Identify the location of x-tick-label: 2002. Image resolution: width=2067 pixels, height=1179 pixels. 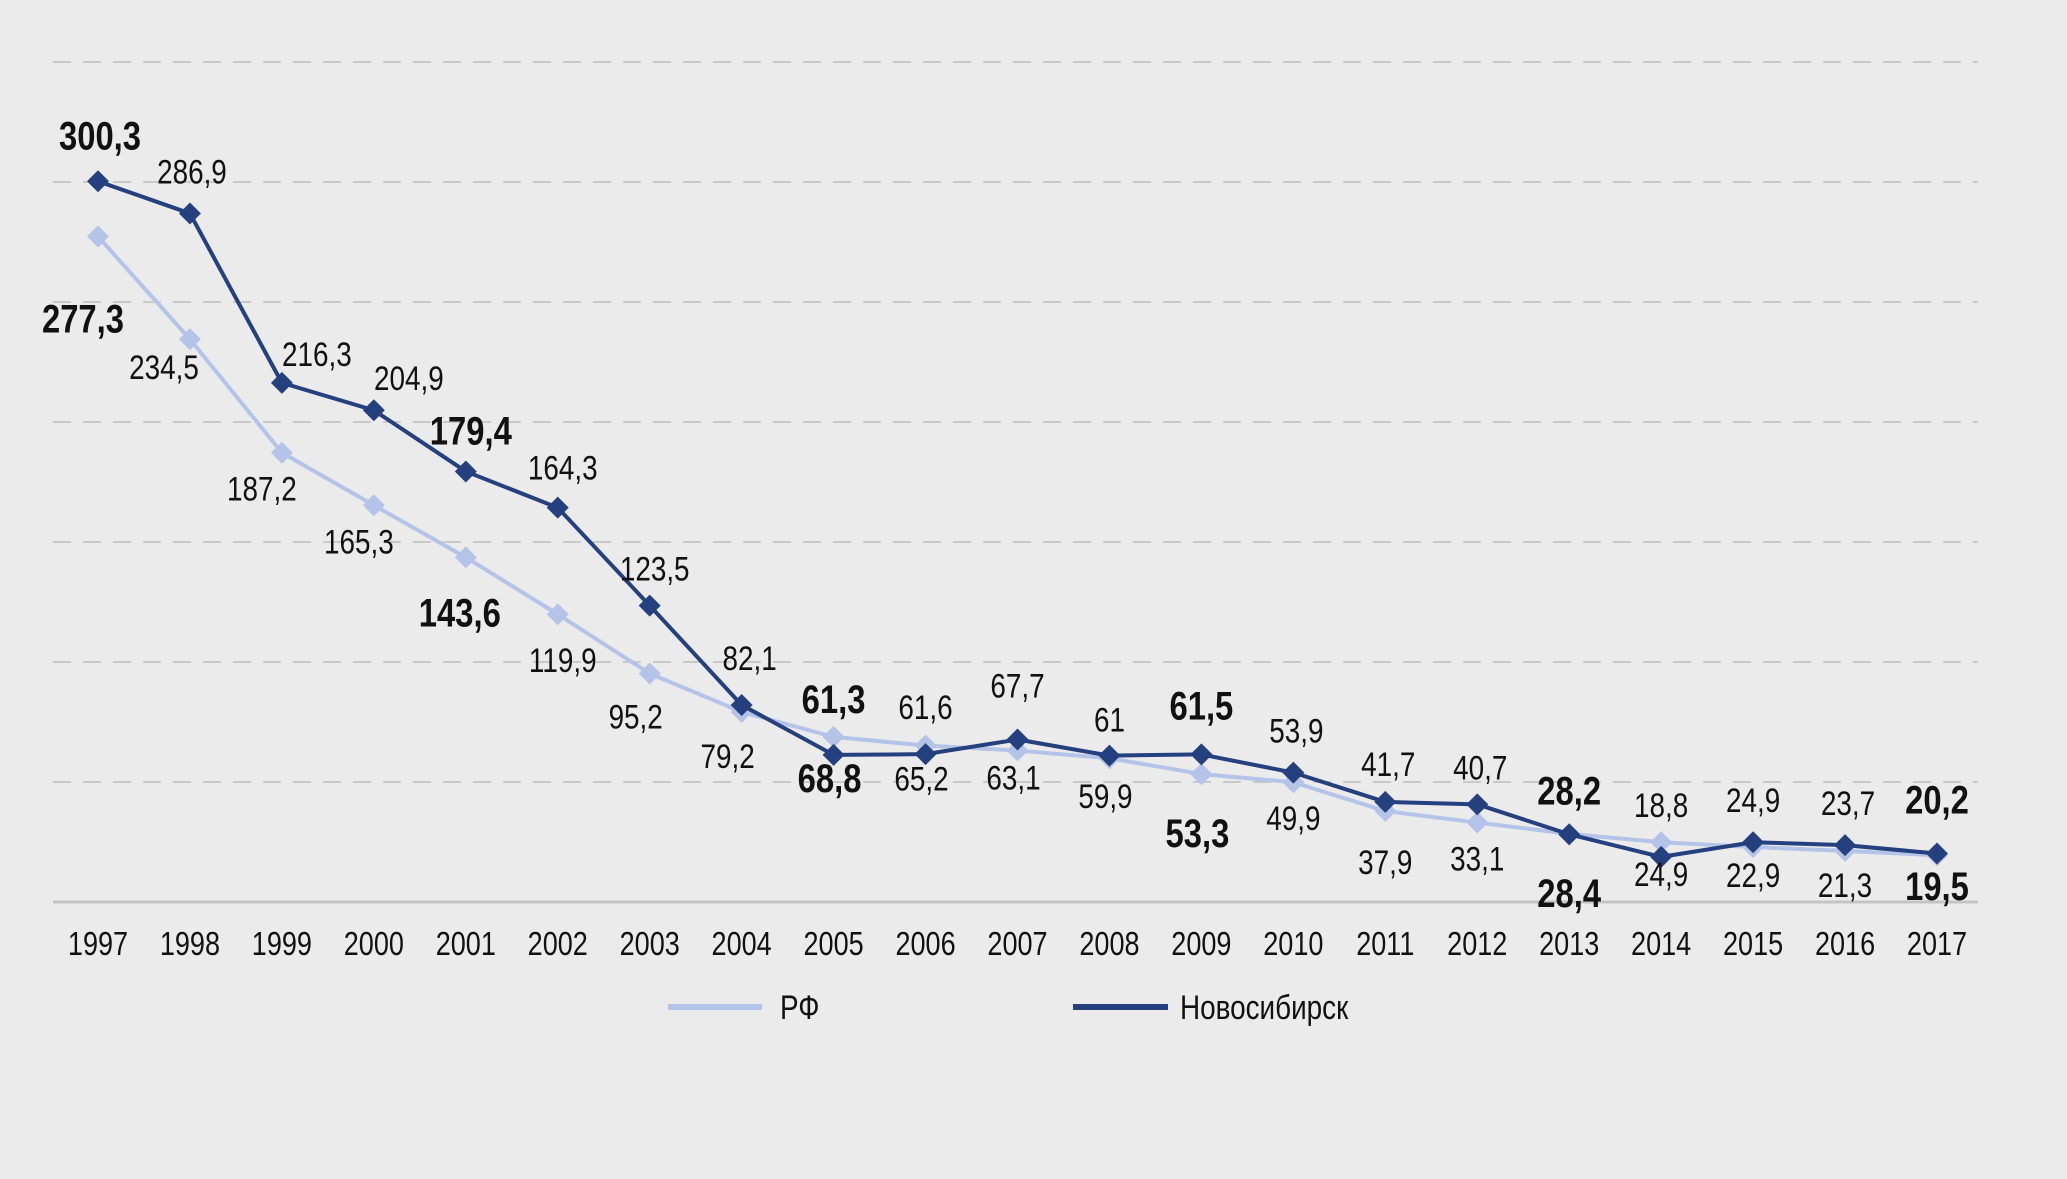
(558, 945).